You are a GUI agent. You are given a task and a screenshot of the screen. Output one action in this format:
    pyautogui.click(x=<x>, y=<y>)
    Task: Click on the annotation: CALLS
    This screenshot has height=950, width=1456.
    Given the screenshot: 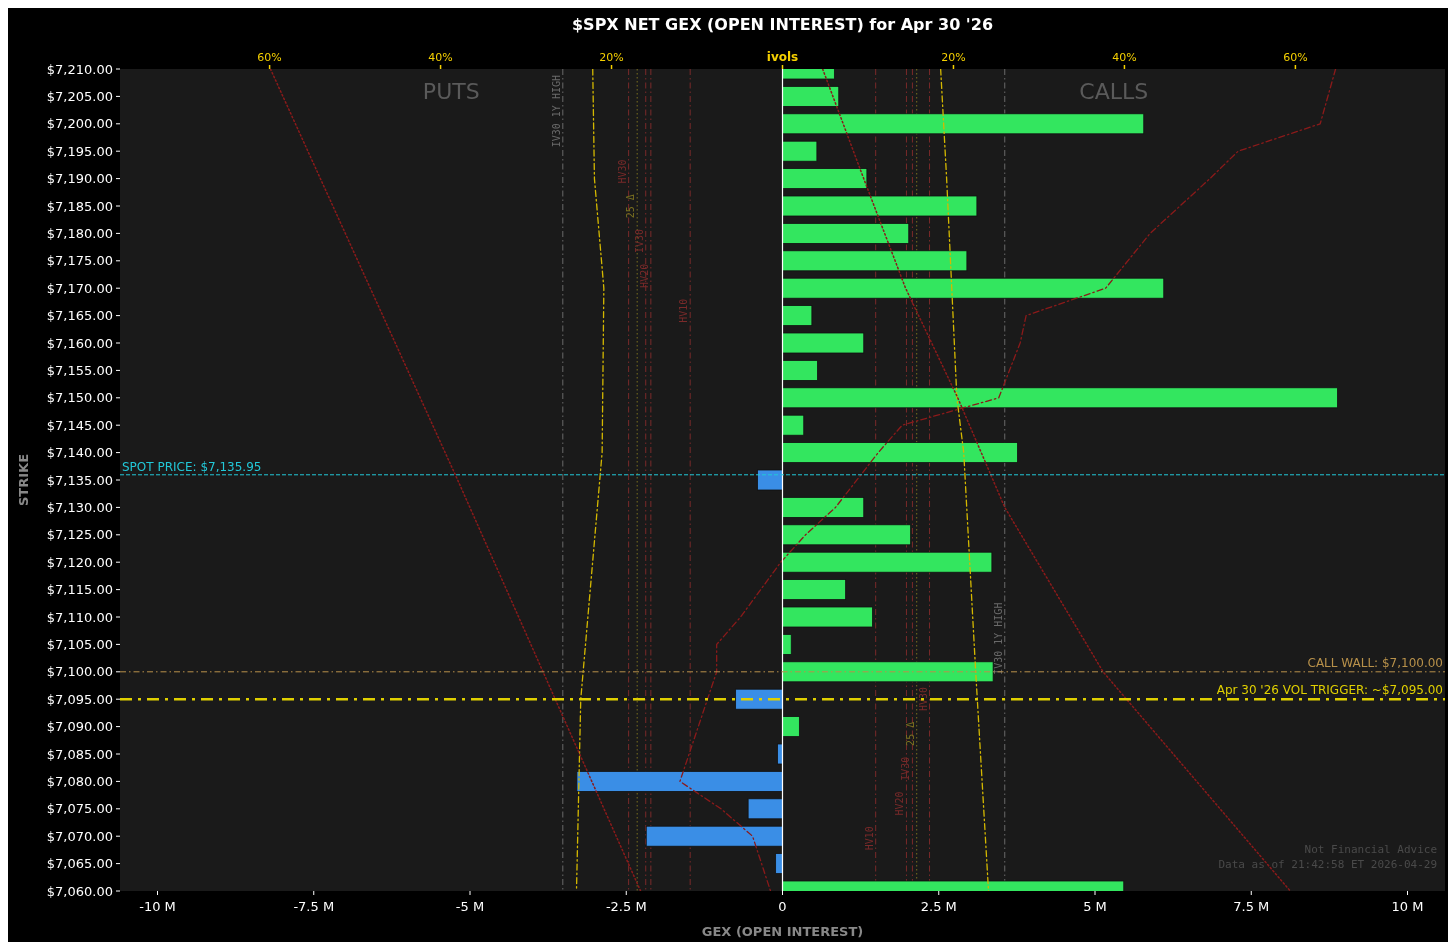 What is the action you would take?
    pyautogui.click(x=1114, y=91)
    